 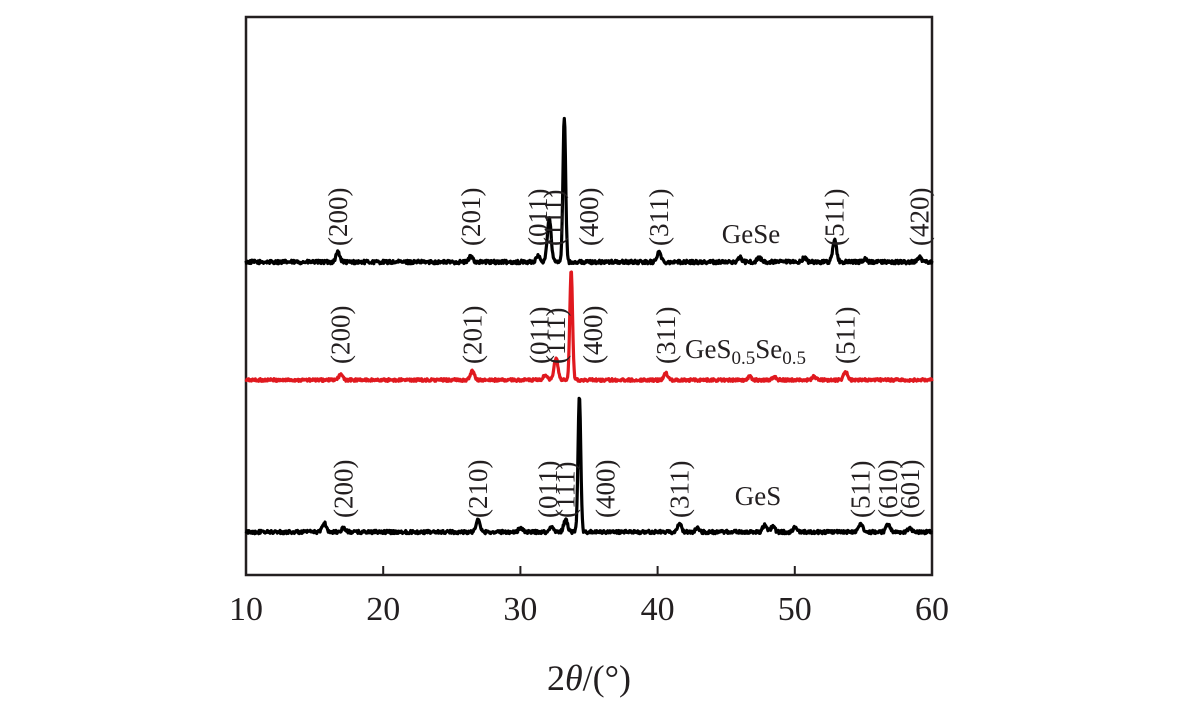 I want to click on series-name-part: GeSe, so click(x=751, y=234).